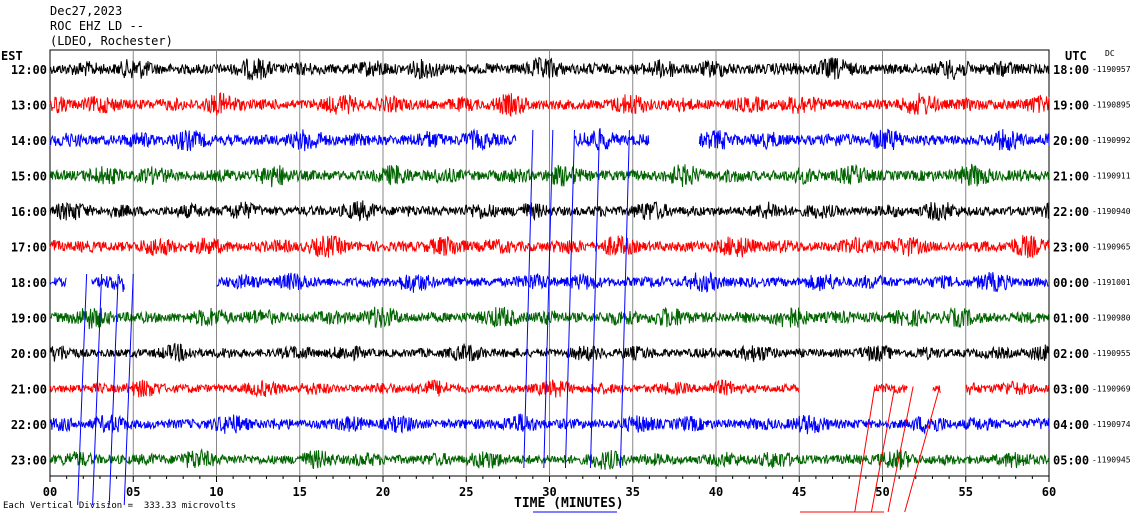  What do you see at coordinates (1111, 318) in the screenshot?
I see `dc-offset-label: -1190980` at bounding box center [1111, 318].